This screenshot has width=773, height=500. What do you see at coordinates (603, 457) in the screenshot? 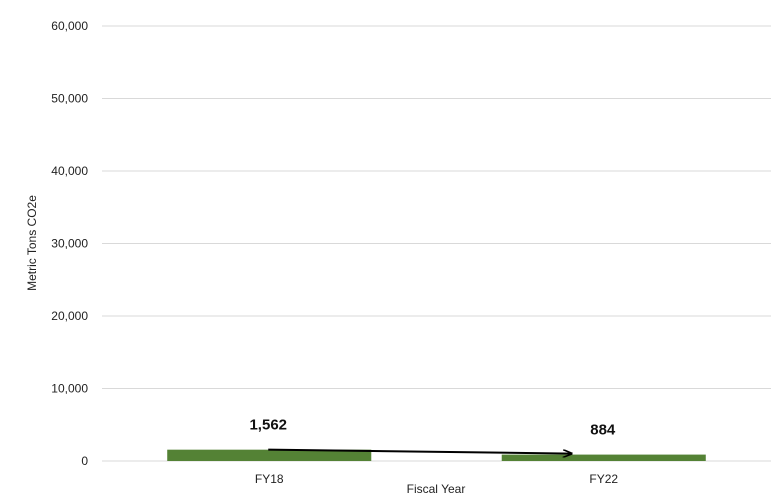
I see `bar-fy22` at bounding box center [603, 457].